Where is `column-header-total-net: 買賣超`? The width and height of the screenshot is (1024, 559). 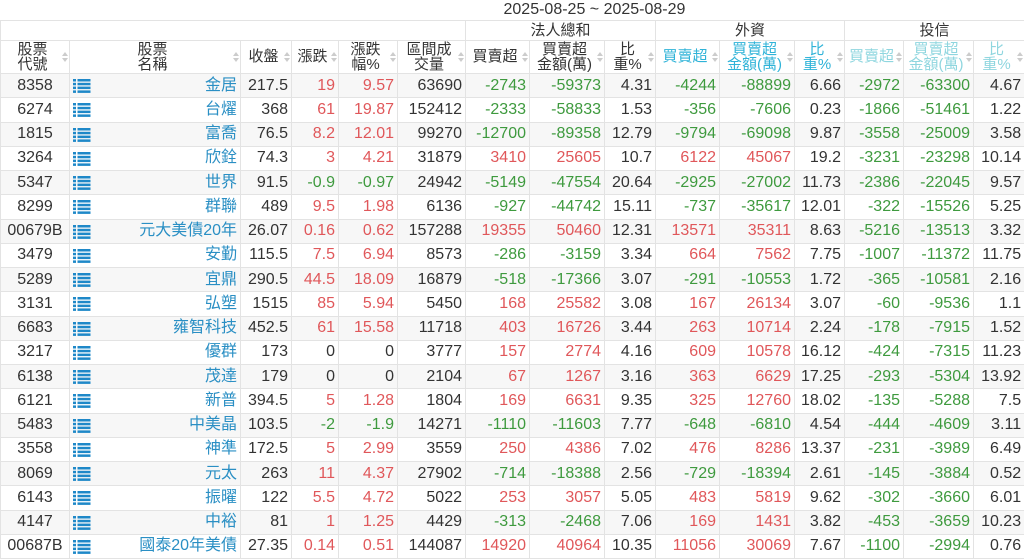
column-header-total-net: 買賣超 is located at coordinates (497, 57).